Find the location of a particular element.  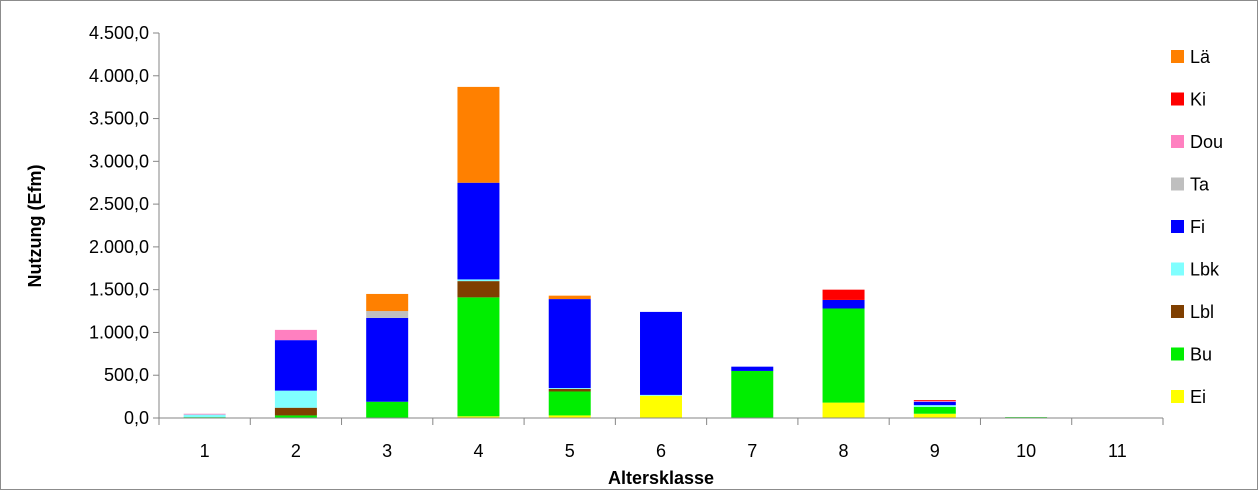

legend-swatch-fi is located at coordinates (1177, 226).